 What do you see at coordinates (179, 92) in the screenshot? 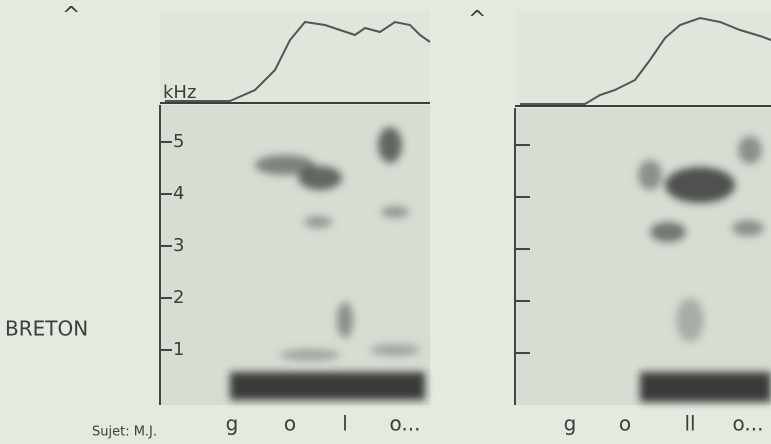
I see `unit-label: kHz` at bounding box center [179, 92].